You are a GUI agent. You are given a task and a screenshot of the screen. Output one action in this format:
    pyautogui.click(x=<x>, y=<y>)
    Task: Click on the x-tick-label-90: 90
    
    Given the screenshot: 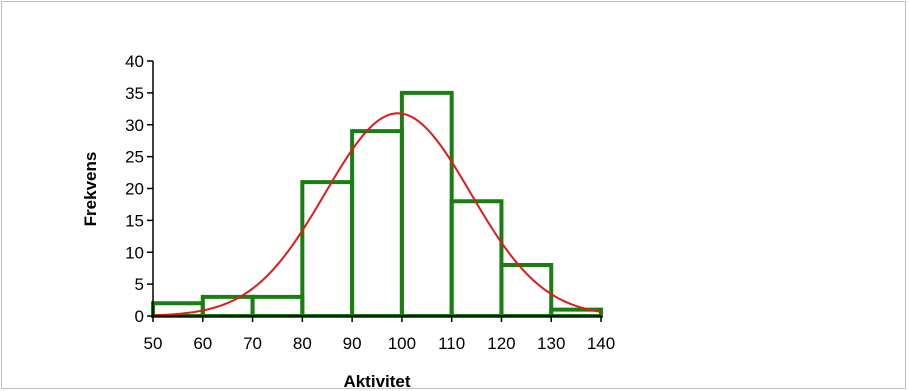 What is the action you would take?
    pyautogui.click(x=352, y=343)
    